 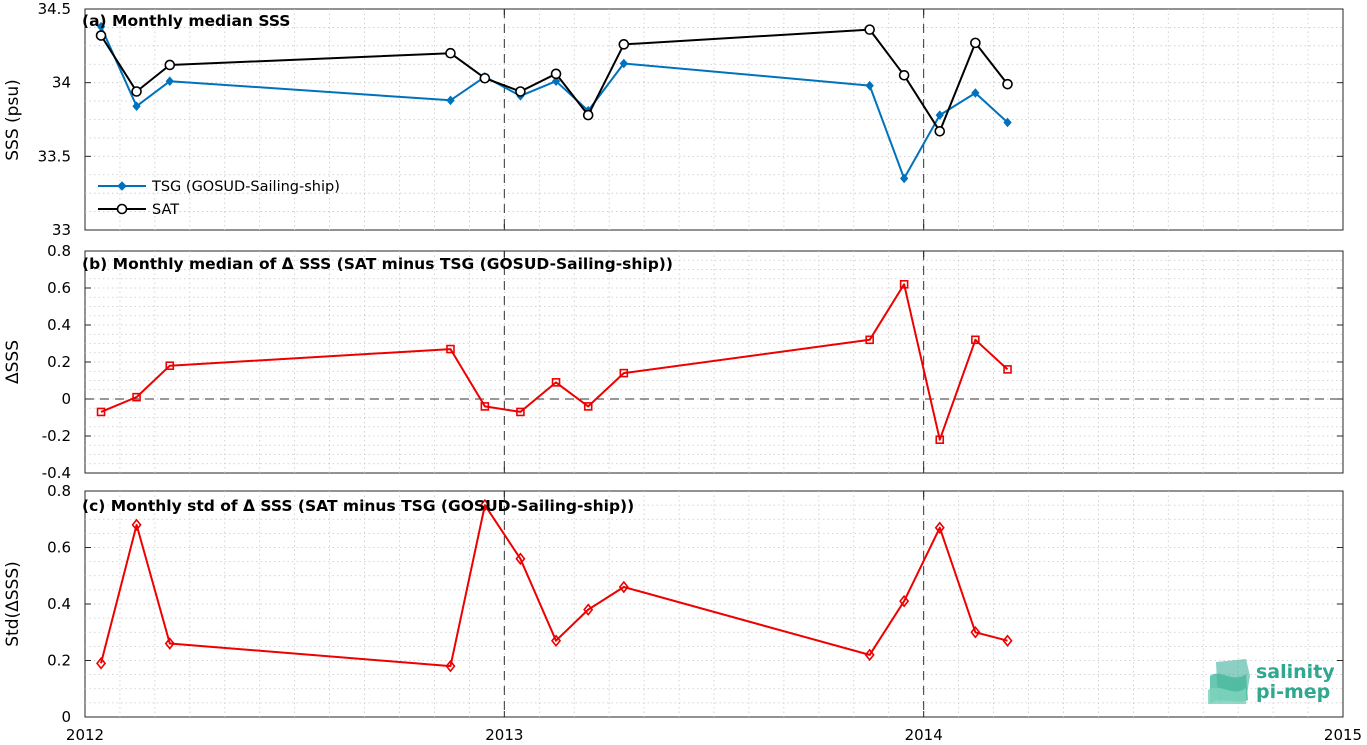 What do you see at coordinates (59, 661) in the screenshot?
I see `panel-c-y-tick-label: 0.2` at bounding box center [59, 661].